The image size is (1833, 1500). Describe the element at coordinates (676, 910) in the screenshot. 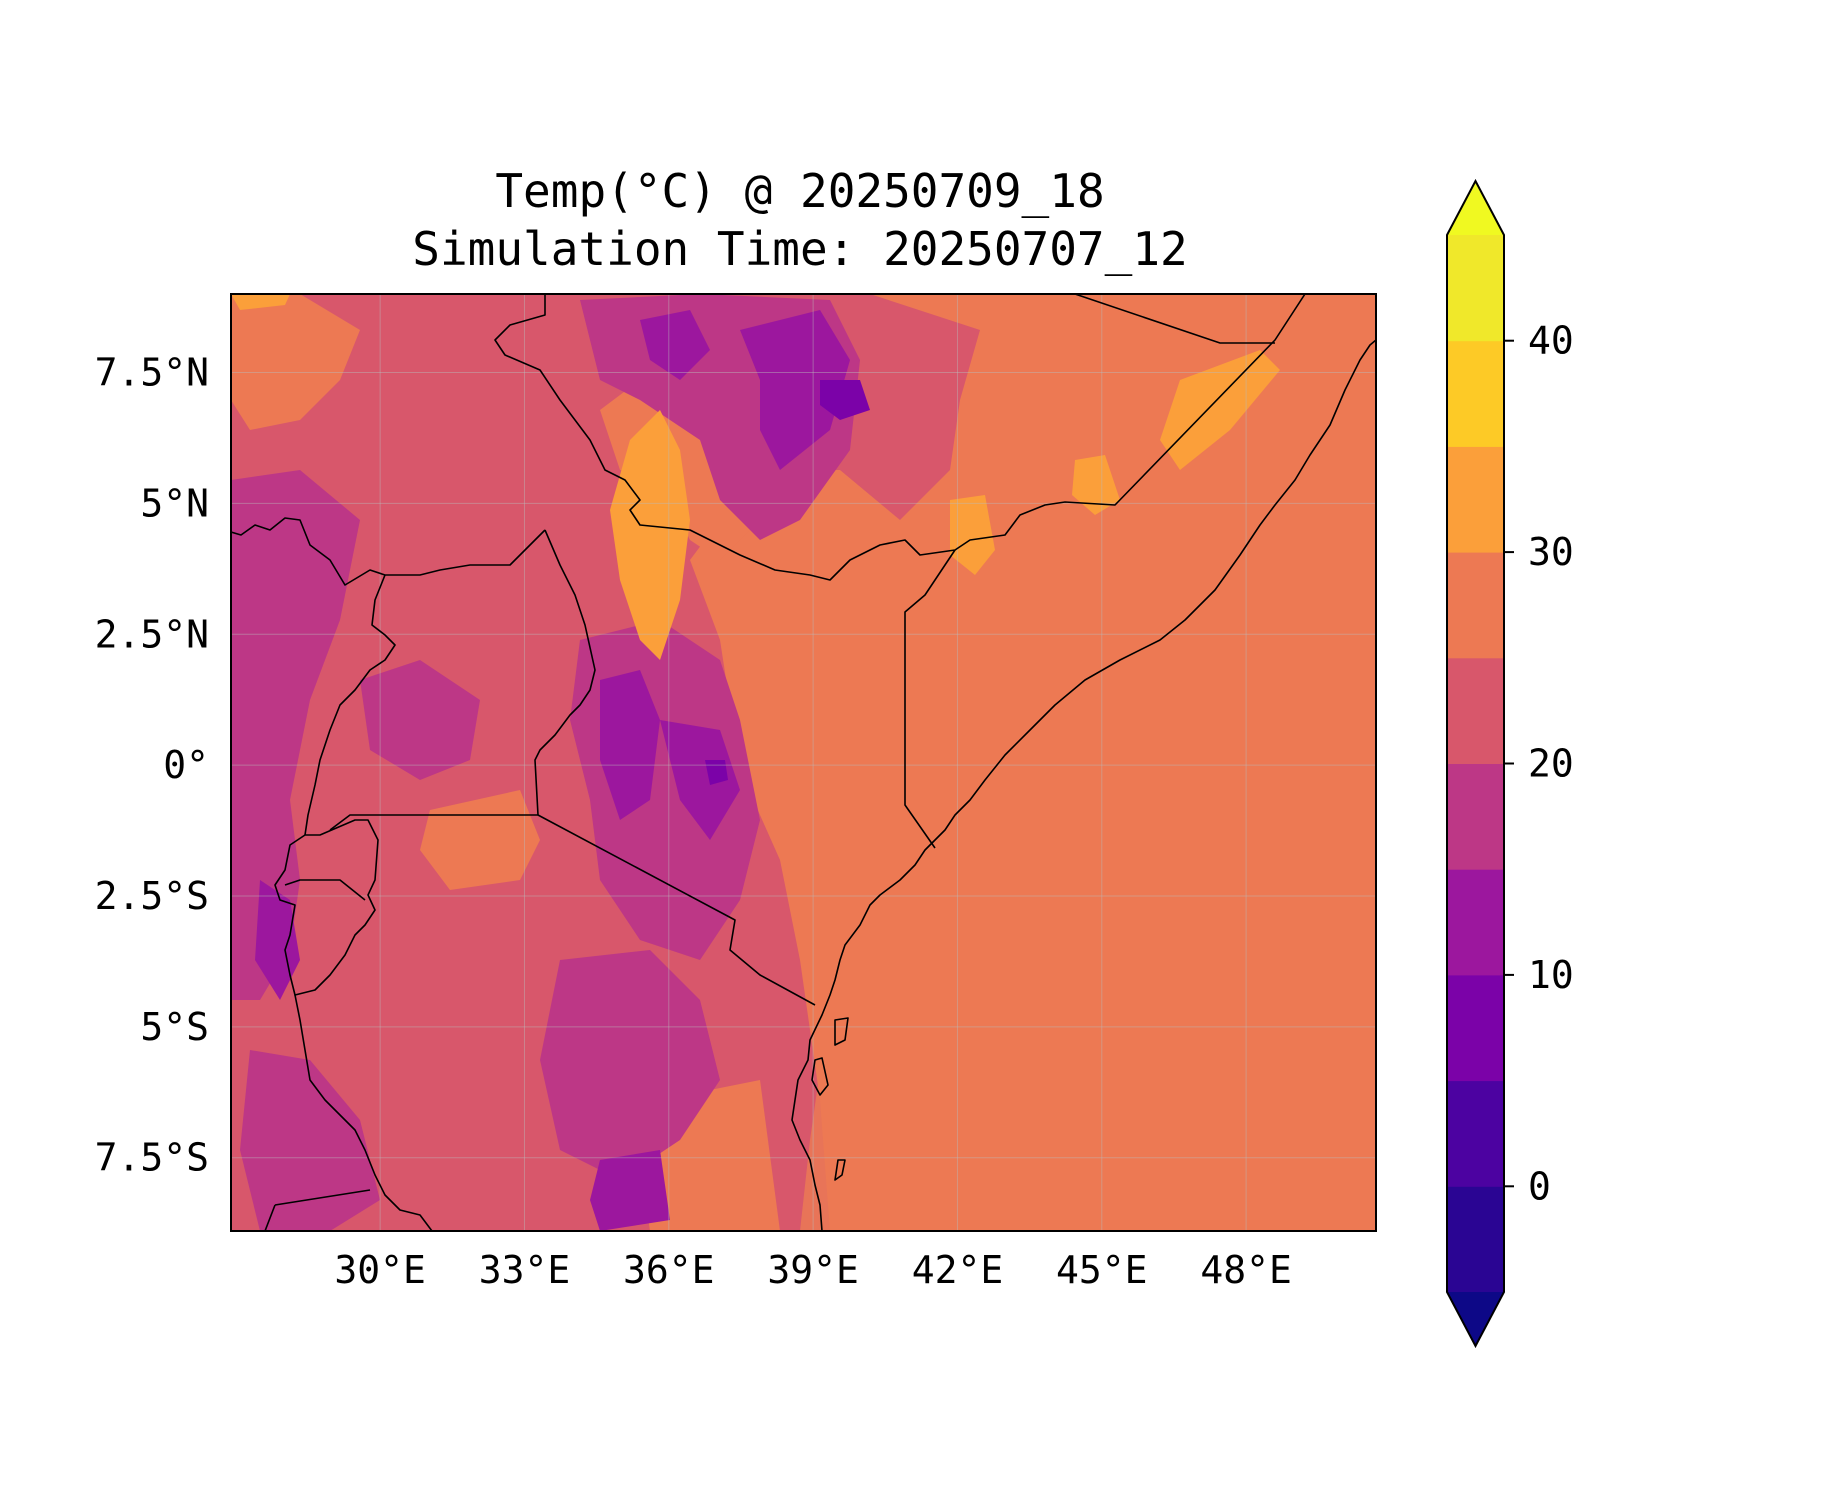

I see `border-kenya-tanzania` at that location.